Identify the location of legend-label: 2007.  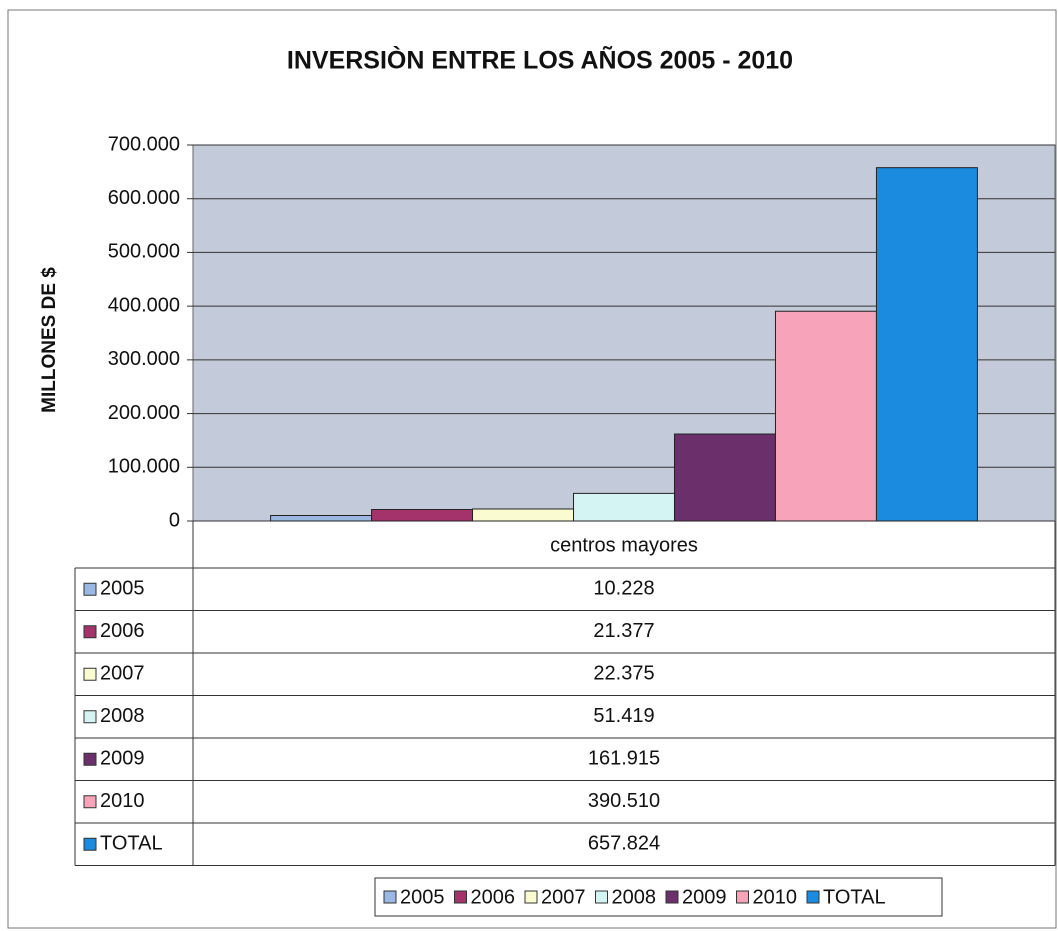
(563, 897).